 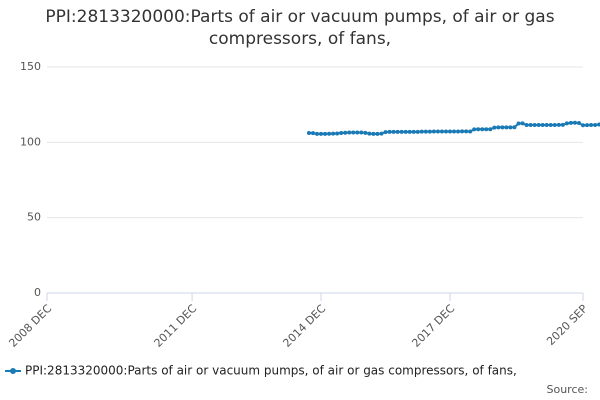 I want to click on source: Source:, so click(x=568, y=389).